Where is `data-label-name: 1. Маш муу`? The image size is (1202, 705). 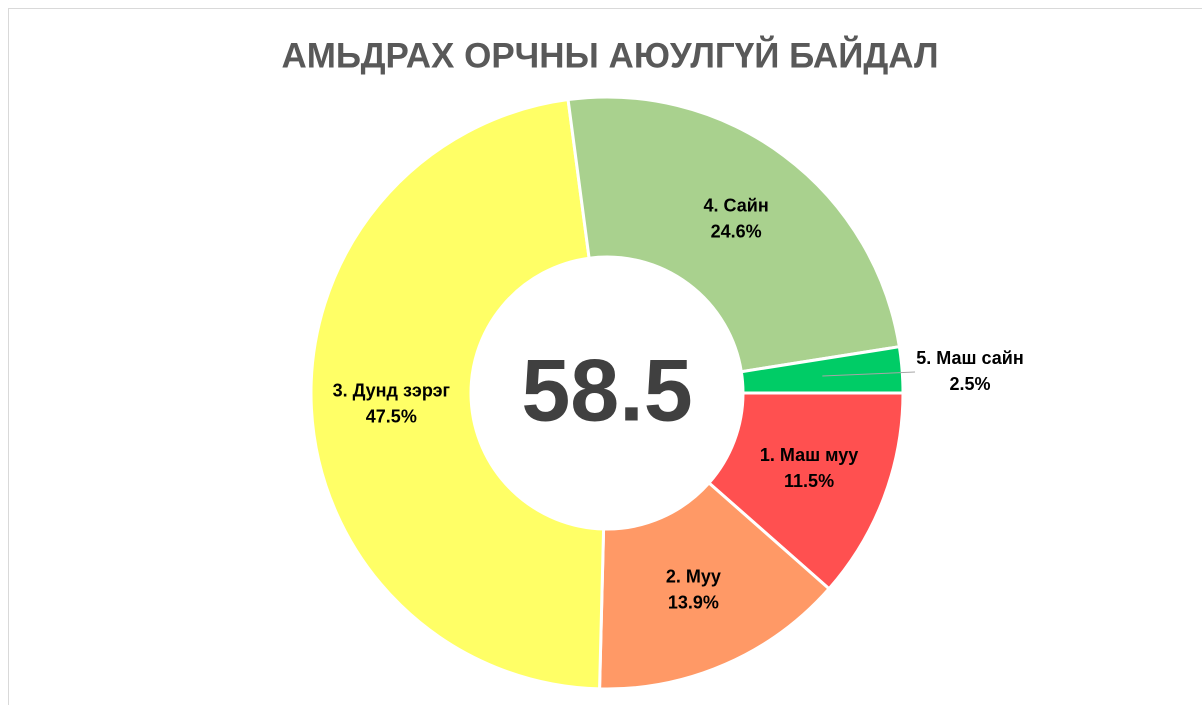 data-label-name: 1. Маш муу is located at coordinates (809, 455).